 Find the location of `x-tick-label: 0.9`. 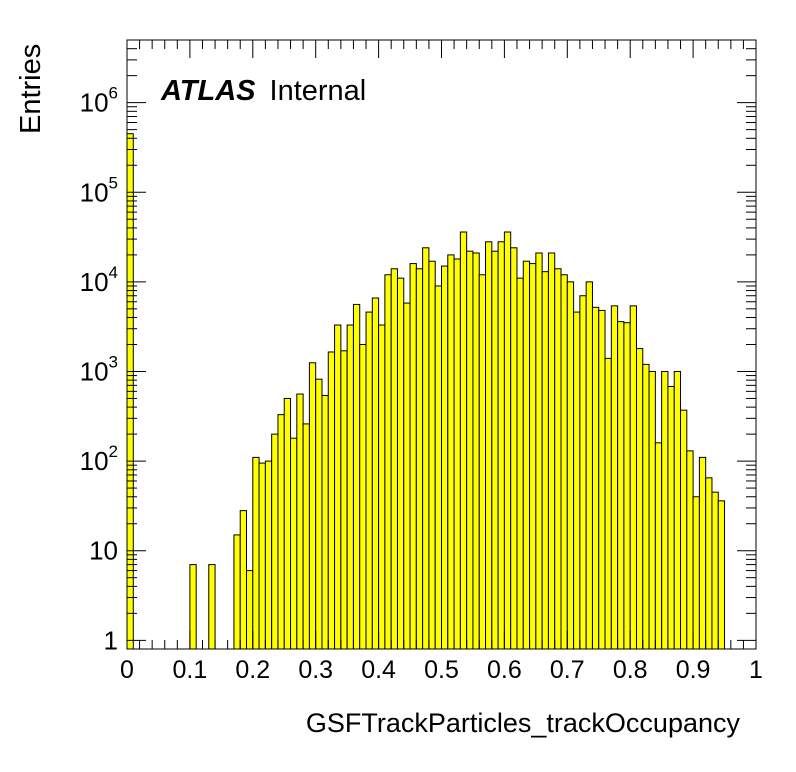

x-tick-label: 0.9 is located at coordinates (693, 670).